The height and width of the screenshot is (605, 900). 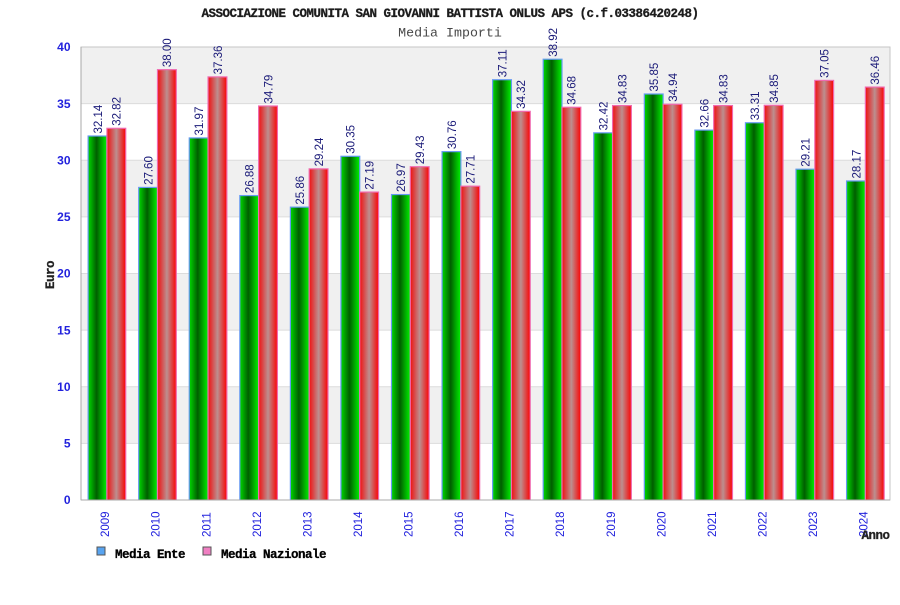 What do you see at coordinates (876, 536) in the screenshot?
I see `svg-text: Anno` at bounding box center [876, 536].